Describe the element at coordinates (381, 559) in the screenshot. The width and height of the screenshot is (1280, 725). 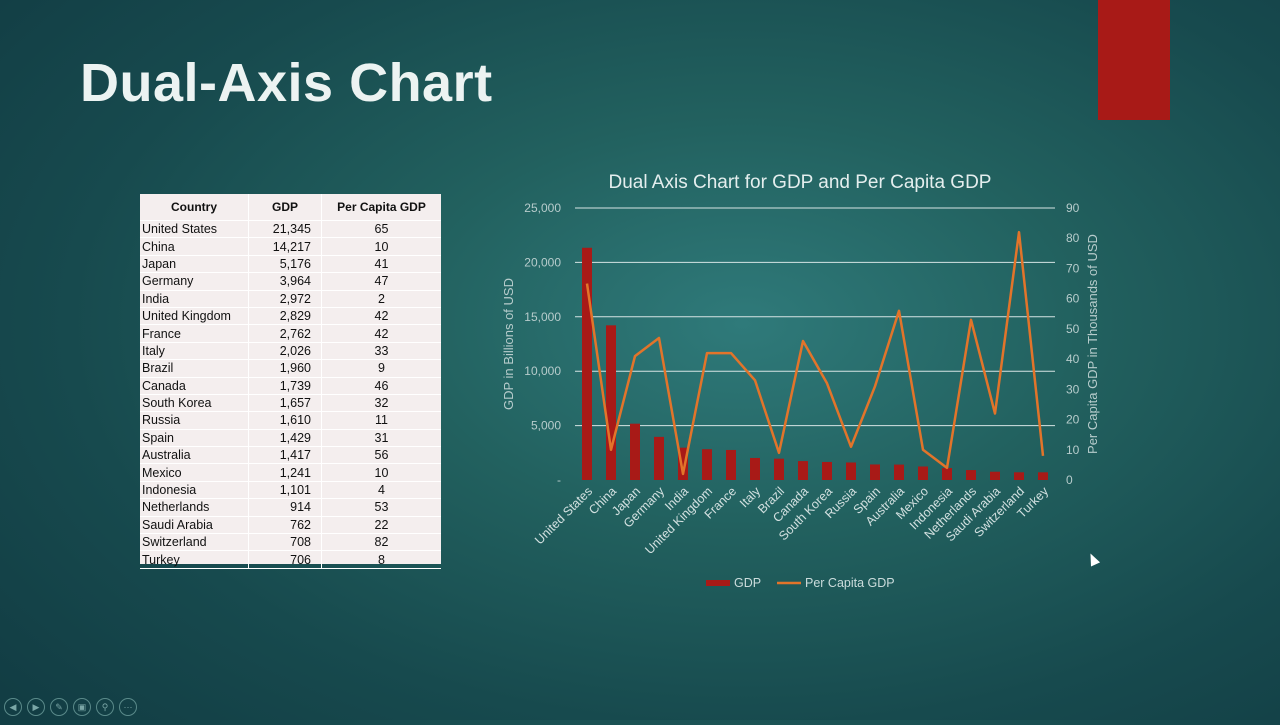
I see `cell-per-capita: 8` at that location.